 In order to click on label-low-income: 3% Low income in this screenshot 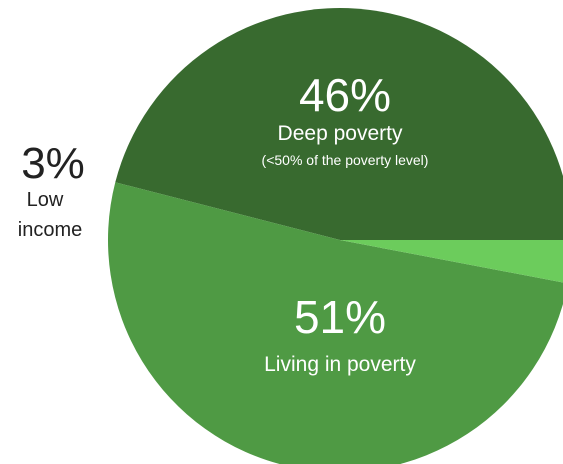, I will do `click(51, 190)`.